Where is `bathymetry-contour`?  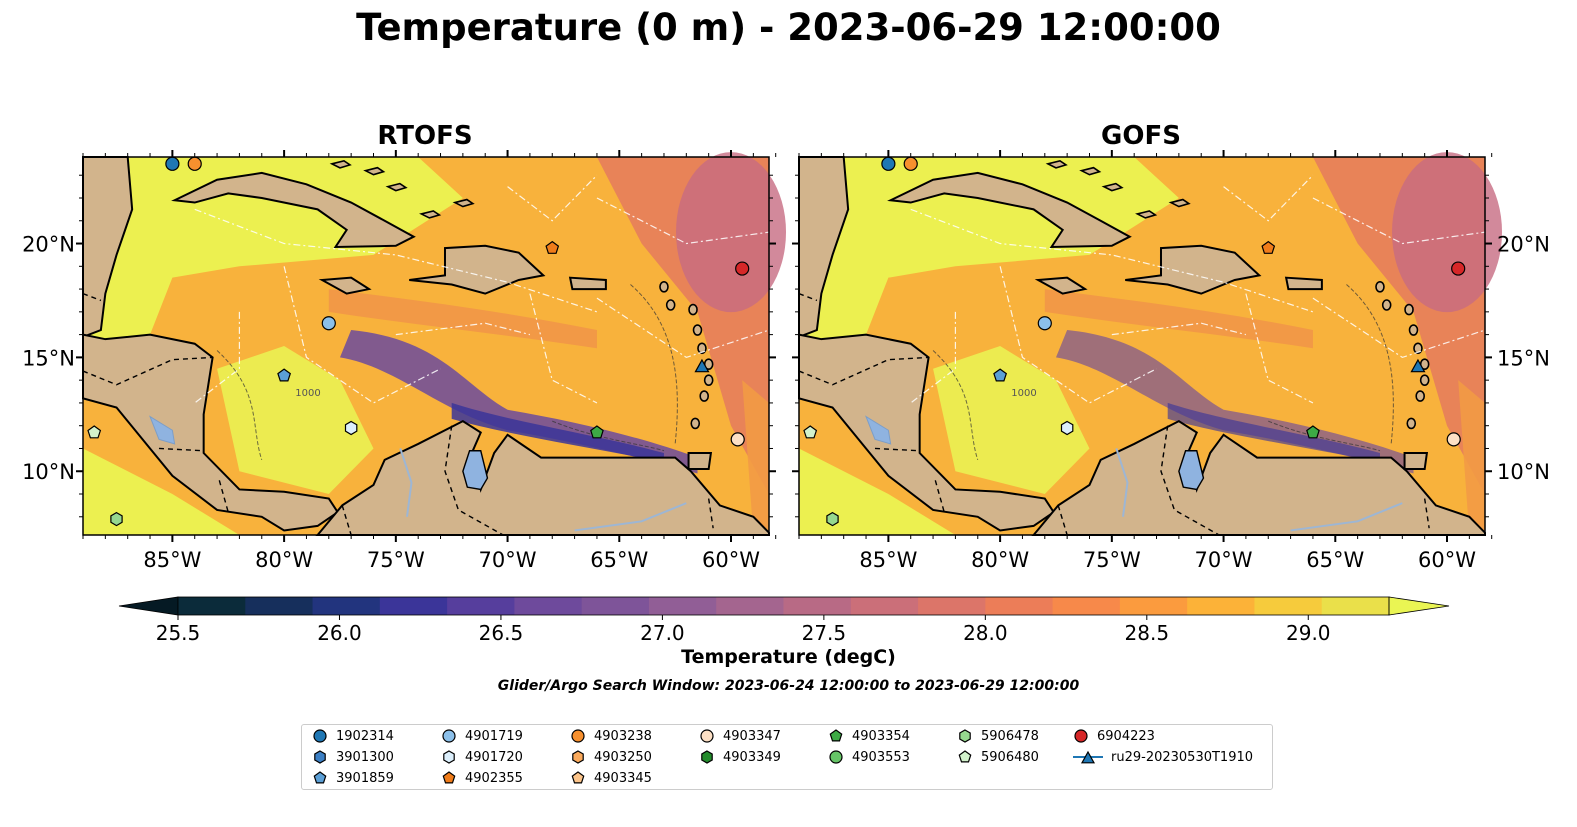 bathymetry-contour is located at coordinates (1163, 372).